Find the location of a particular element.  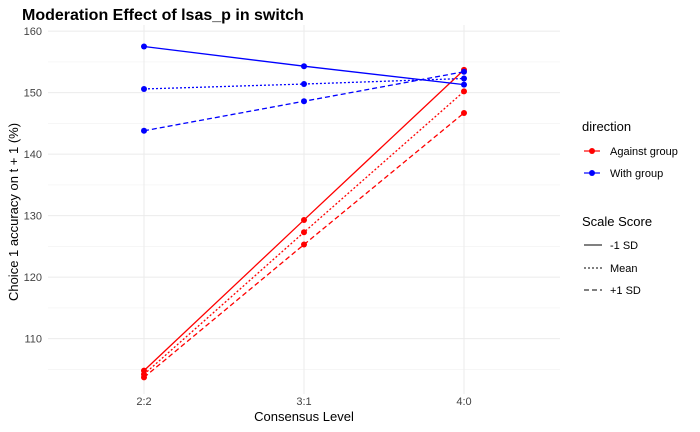

legend-item-plus-1sd: +1 SD is located at coordinates (612, 291).